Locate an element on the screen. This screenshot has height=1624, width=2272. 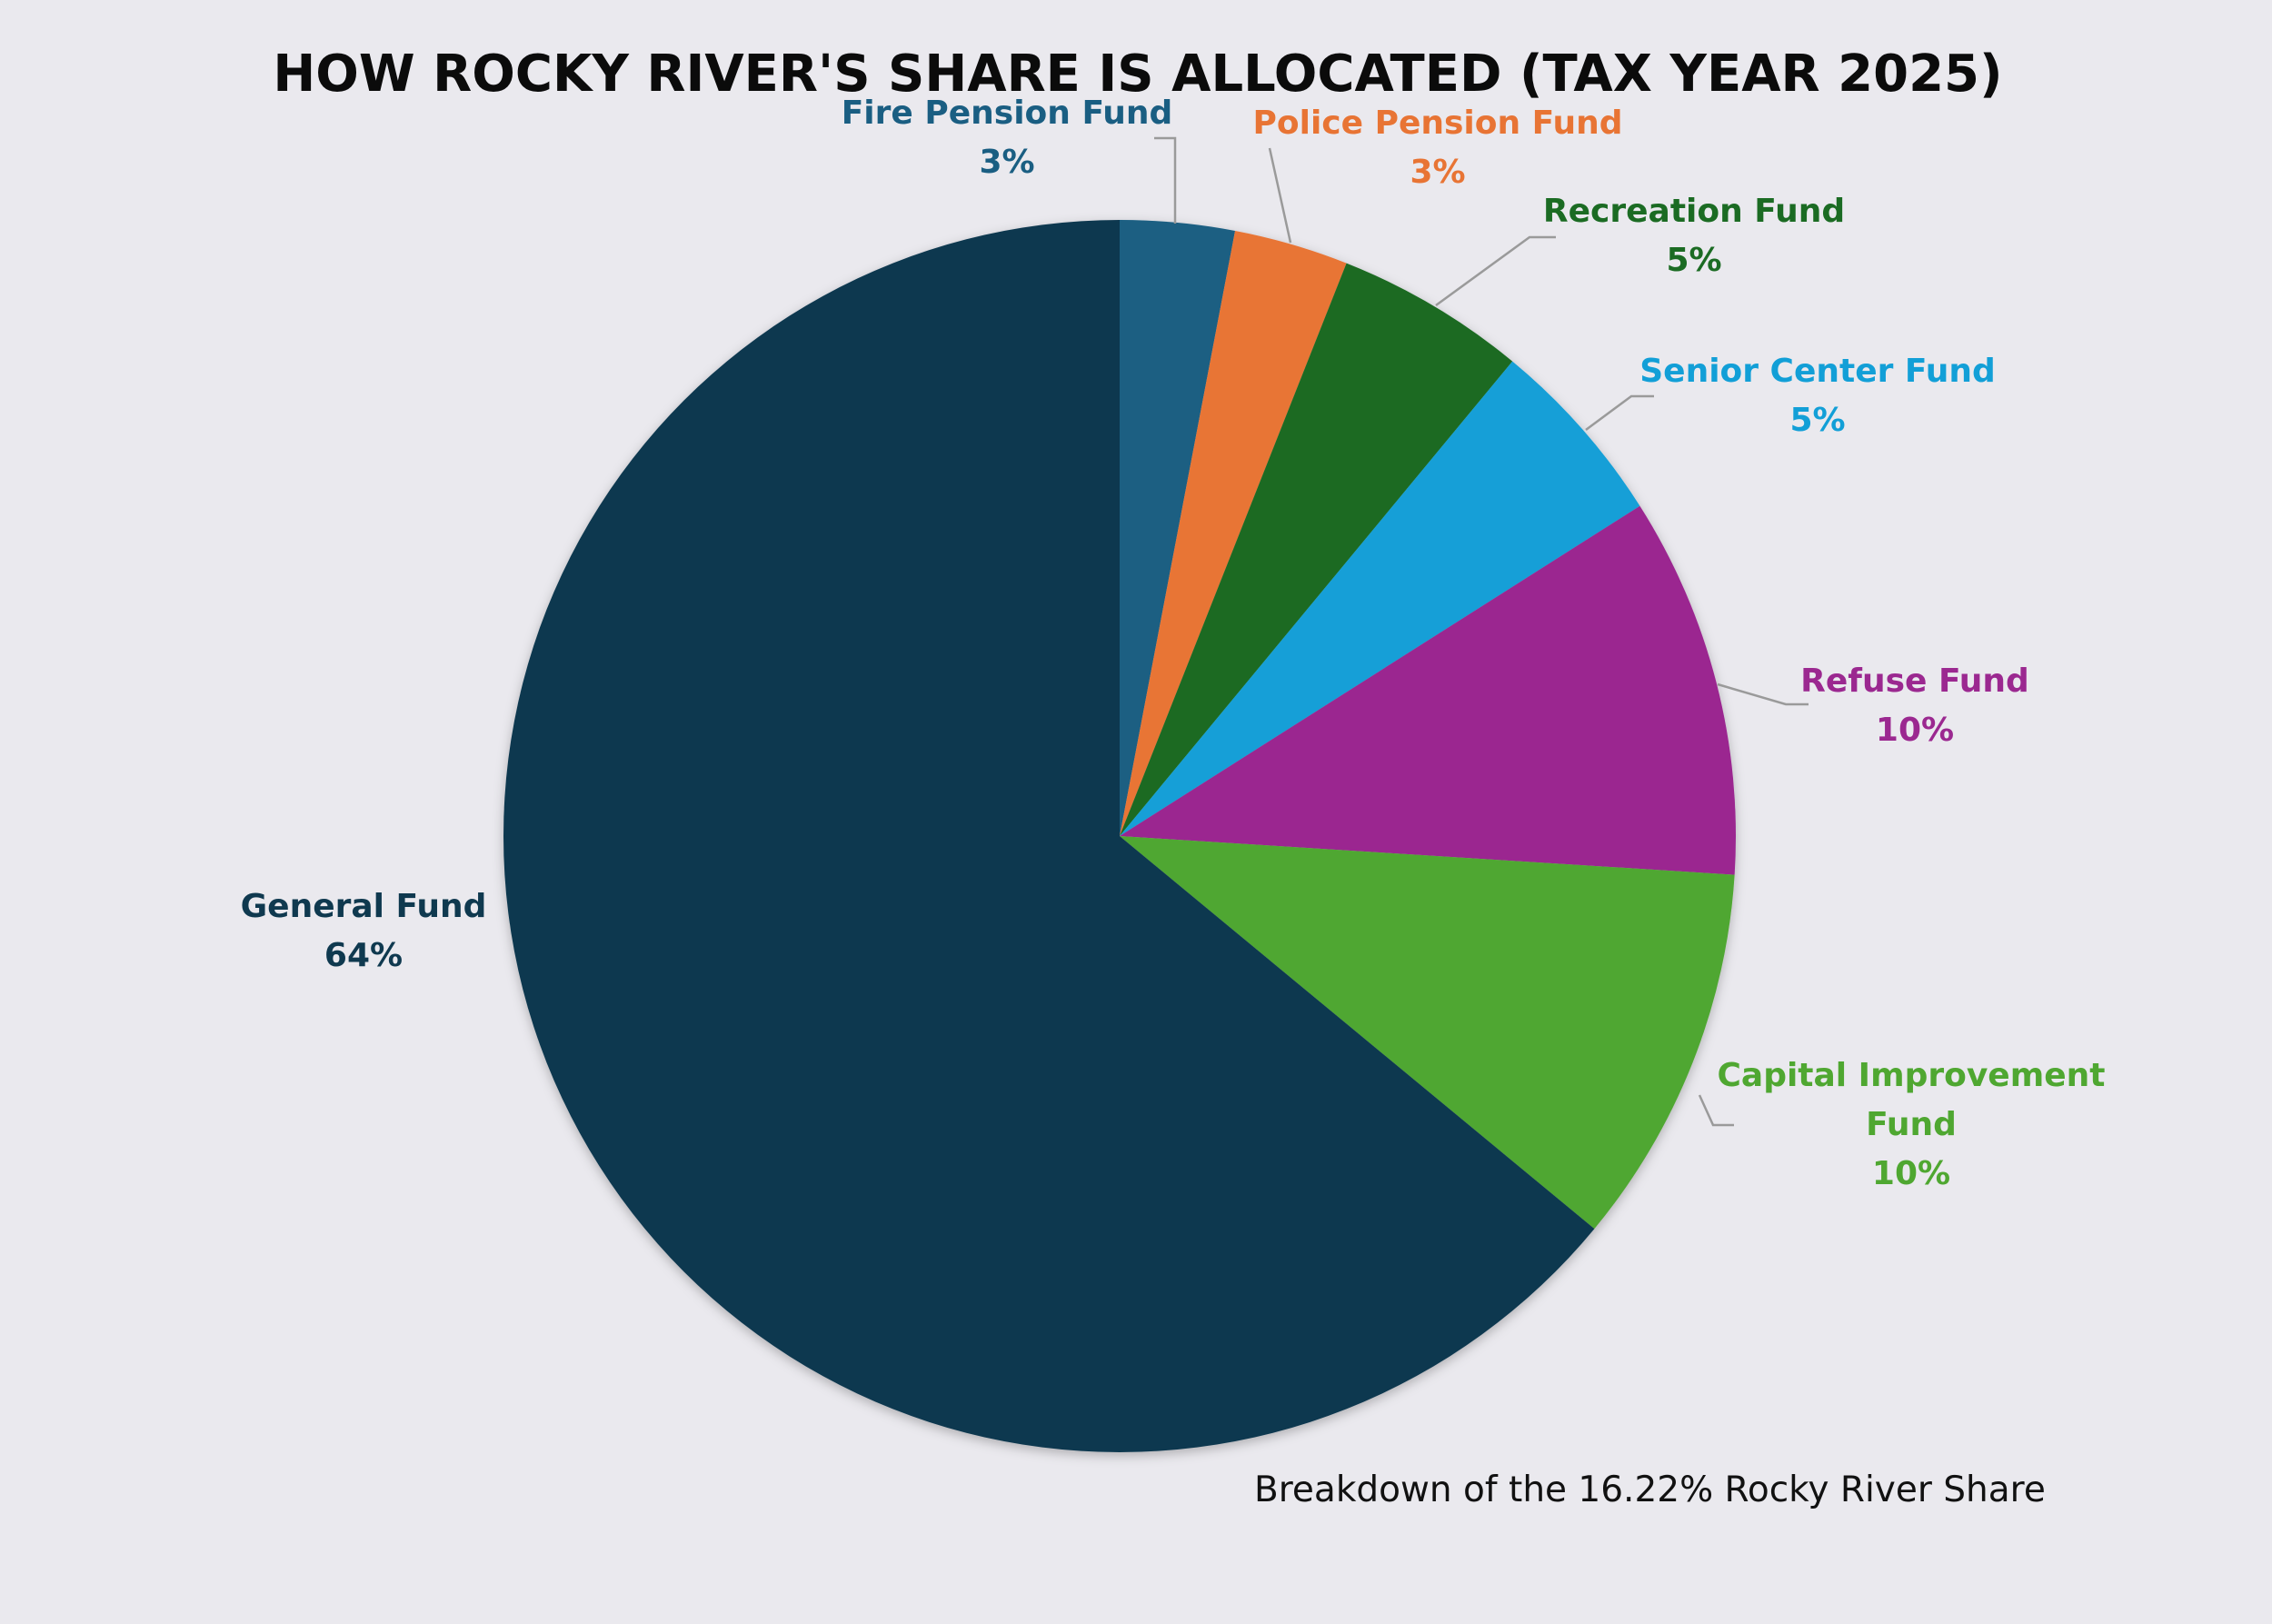
slice-label: Senior Center Fund 5% is located at coordinates (1817, 396).